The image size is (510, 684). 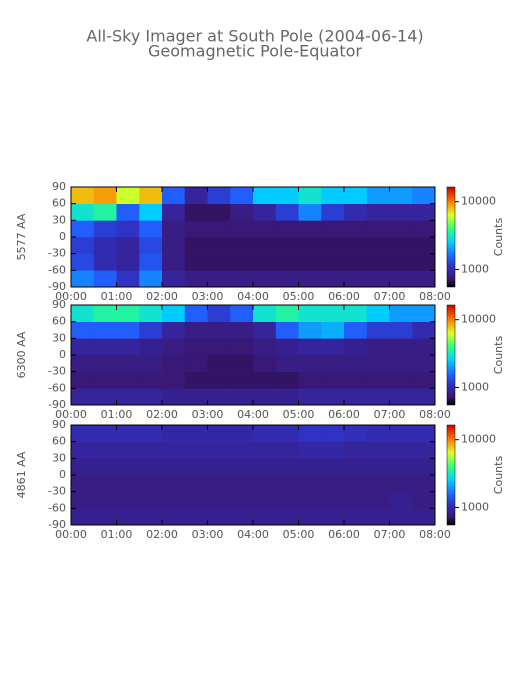 I want to click on y-tick-label: 0, so click(x=62, y=236).